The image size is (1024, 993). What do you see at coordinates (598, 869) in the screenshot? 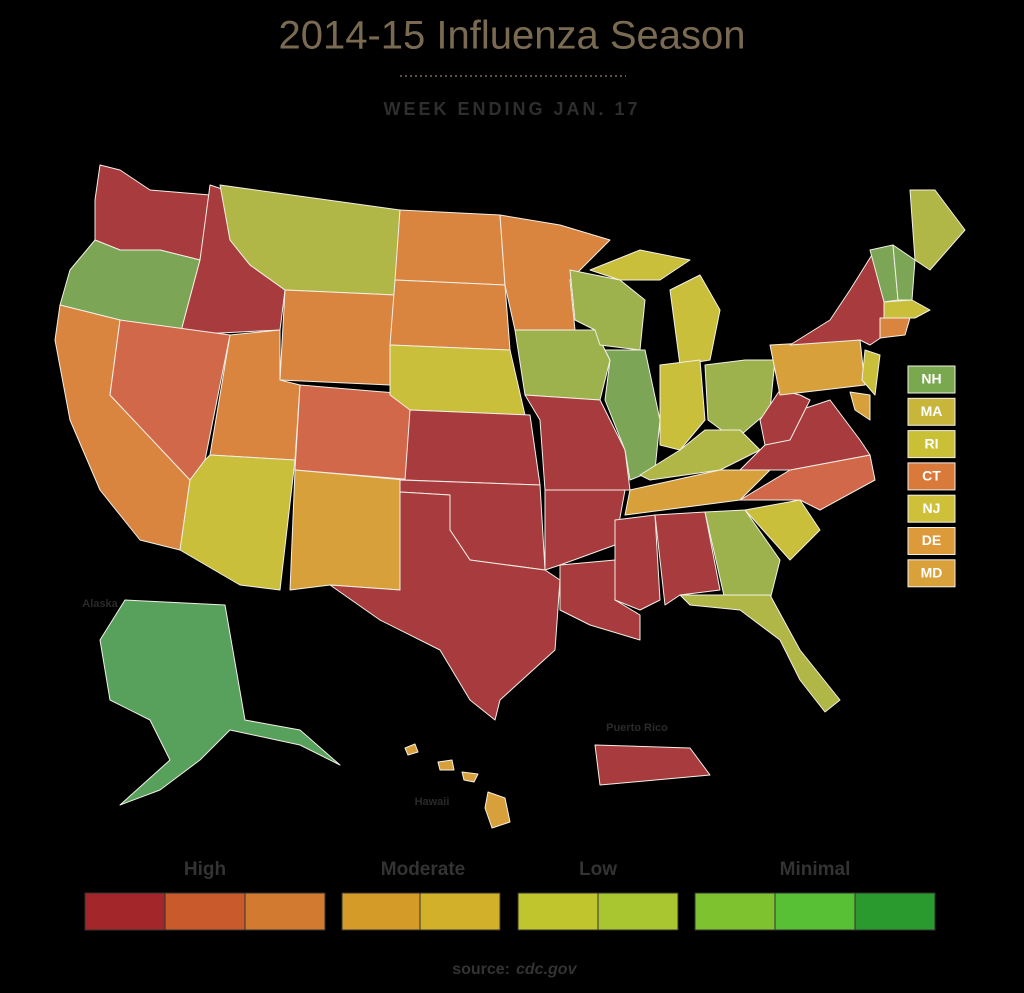
I see `legend-label: Low` at bounding box center [598, 869].